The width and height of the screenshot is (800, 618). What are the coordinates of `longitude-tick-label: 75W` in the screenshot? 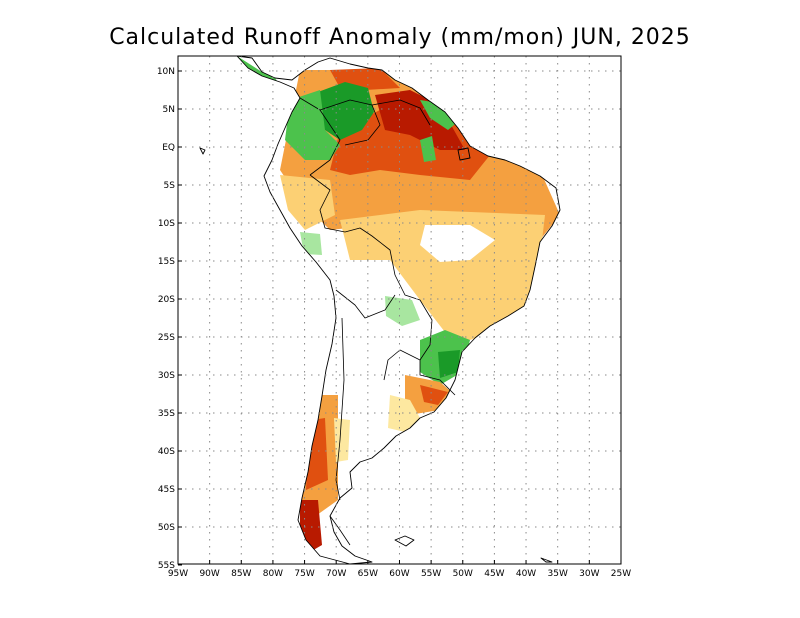 It's located at (304, 574).